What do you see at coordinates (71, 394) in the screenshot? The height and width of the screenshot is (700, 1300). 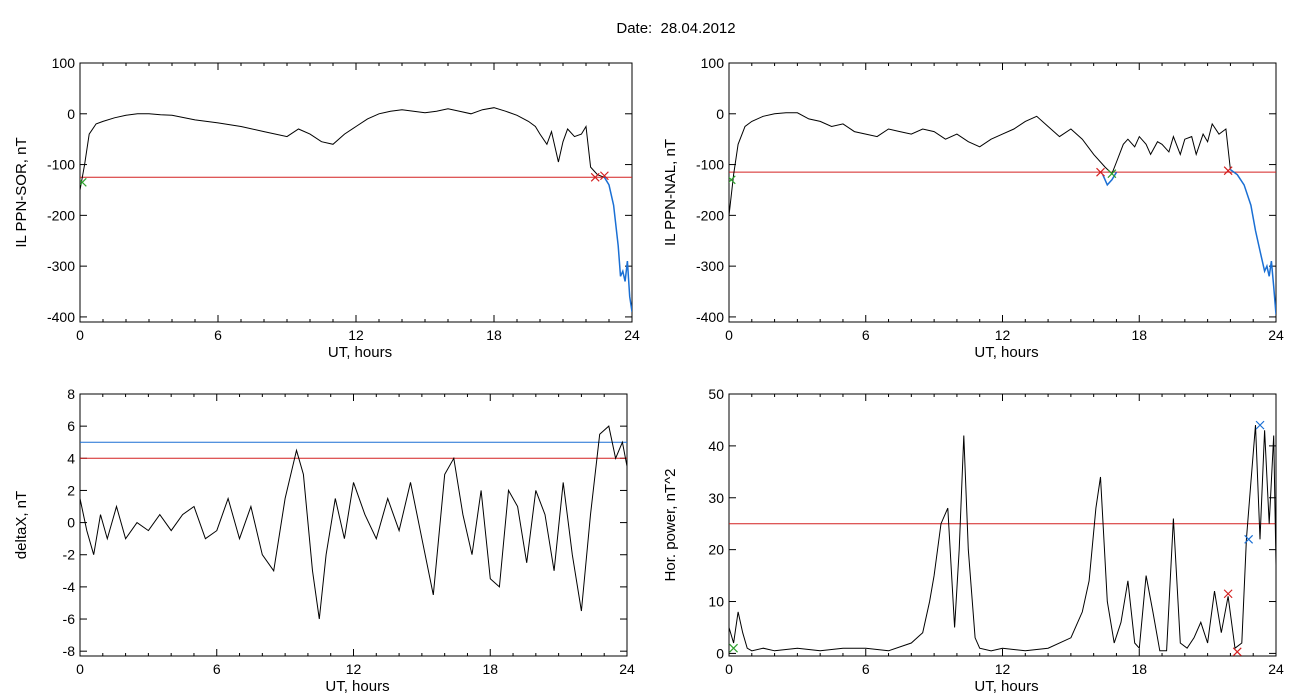 I see `y-tick-label: 8` at bounding box center [71, 394].